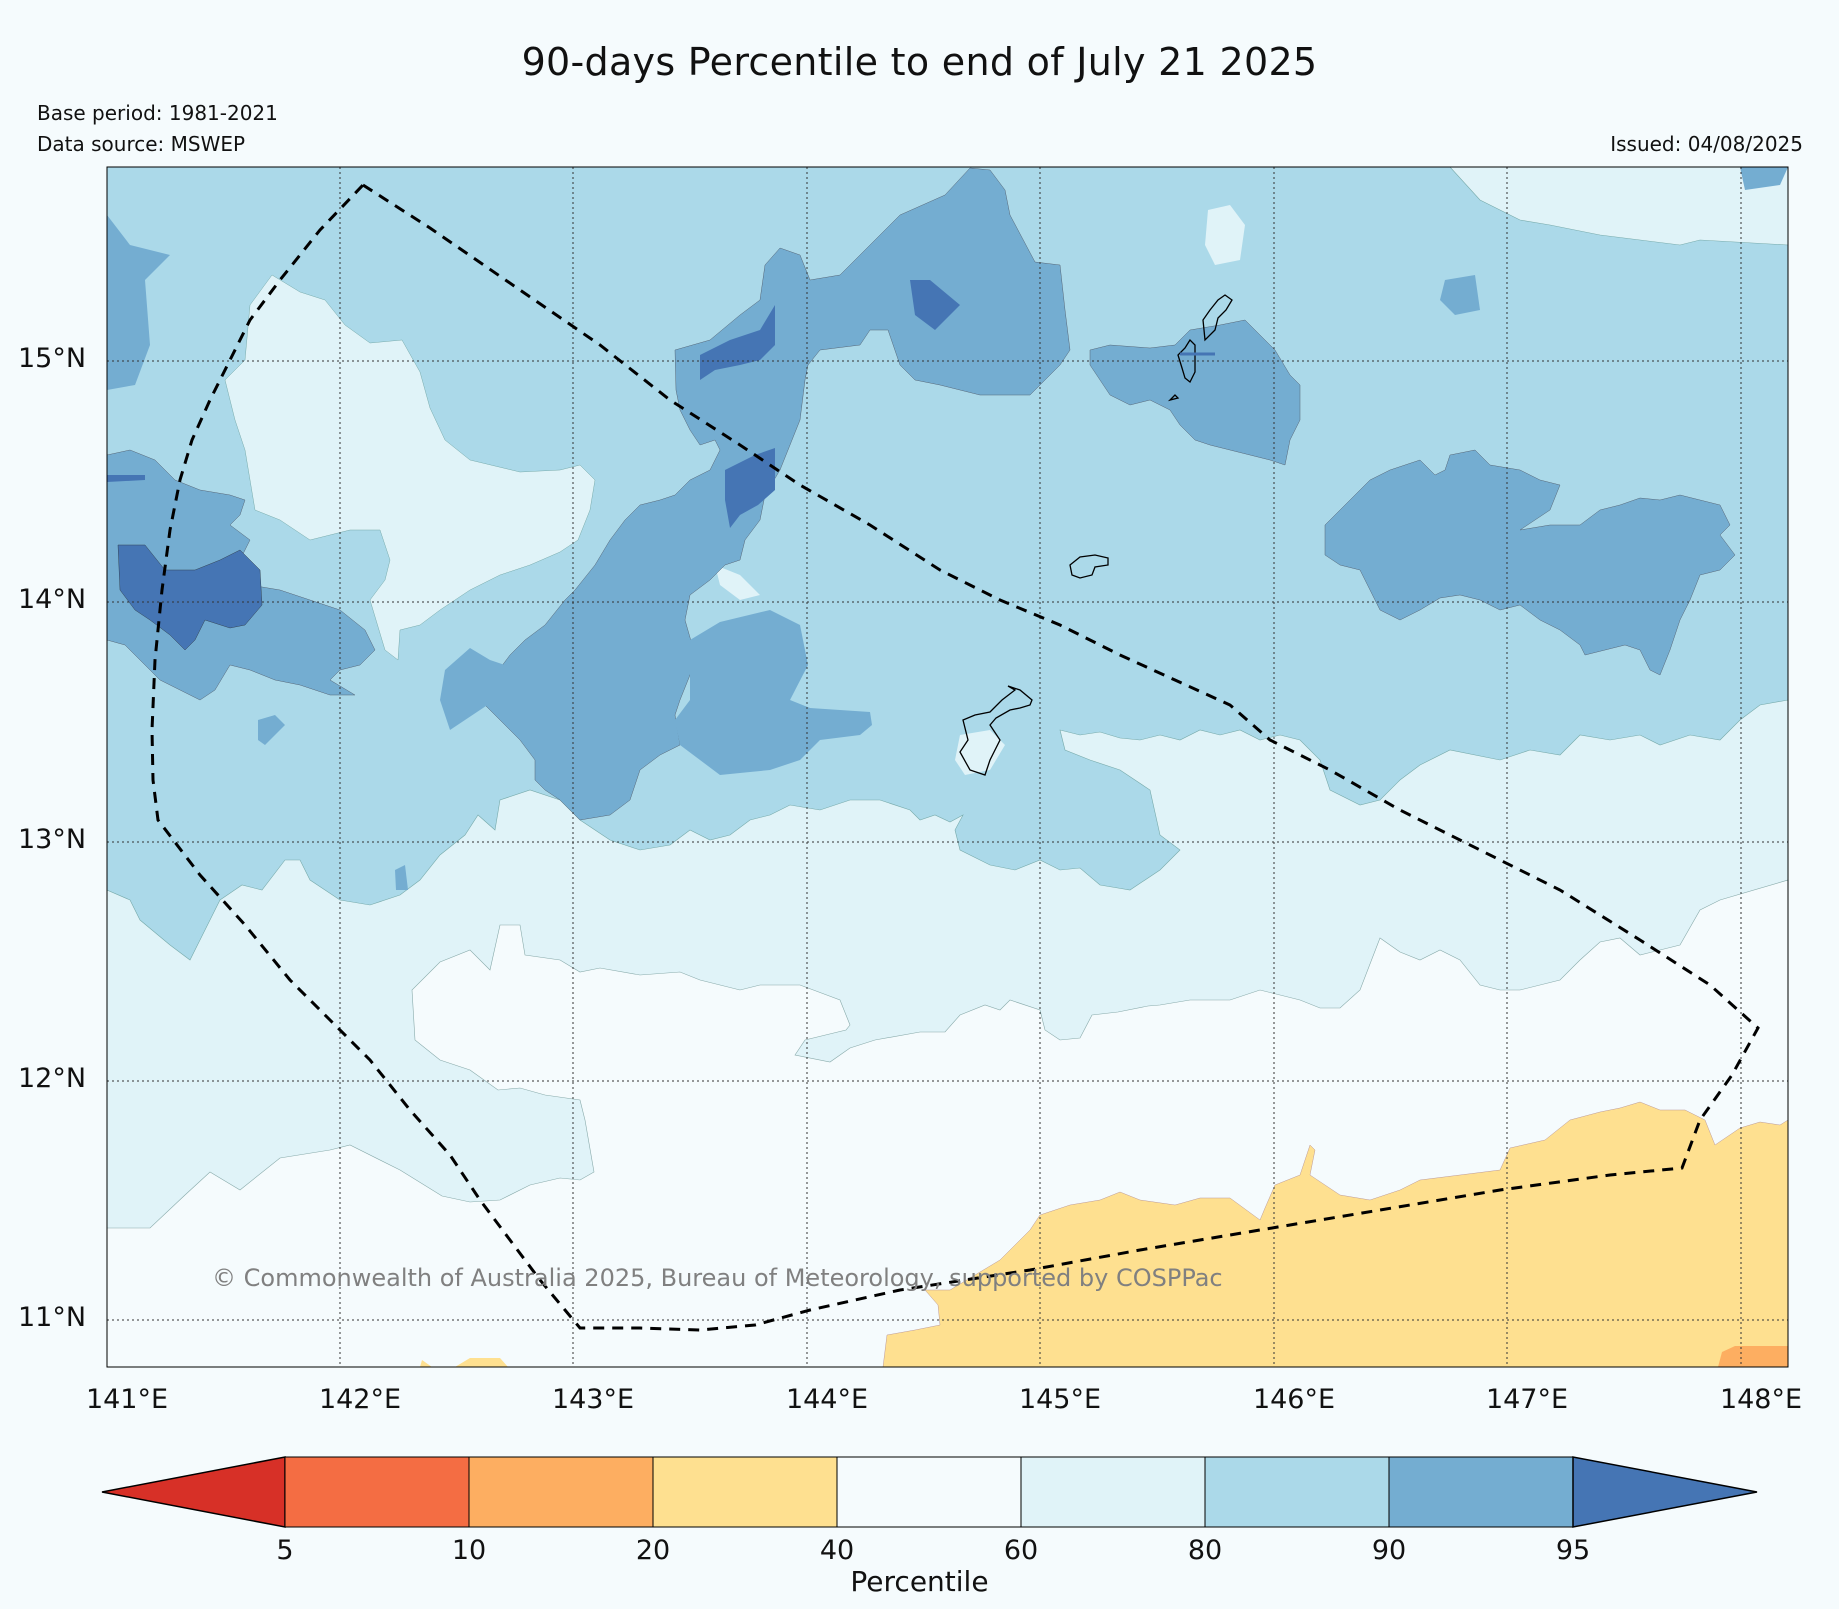 Image resolution: width=1839 pixels, height=1609 pixels. Describe the element at coordinates (750, 488) in the screenshot. I see `band-above-95-mid` at that location.